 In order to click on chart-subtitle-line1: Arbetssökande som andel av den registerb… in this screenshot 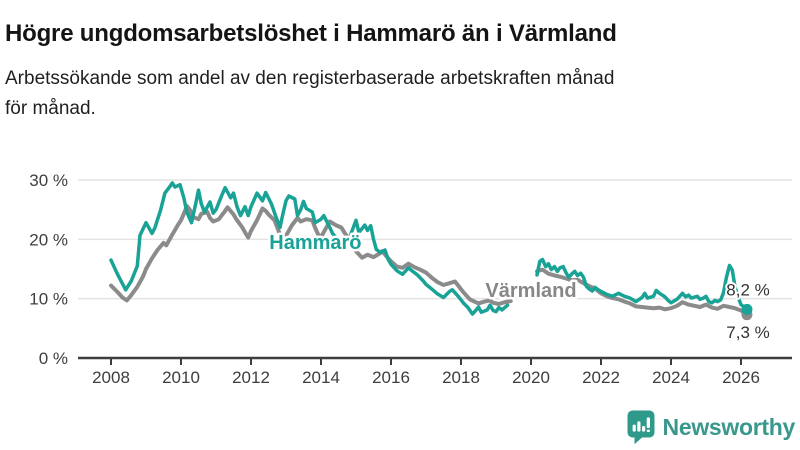, I will do `click(310, 78)`.